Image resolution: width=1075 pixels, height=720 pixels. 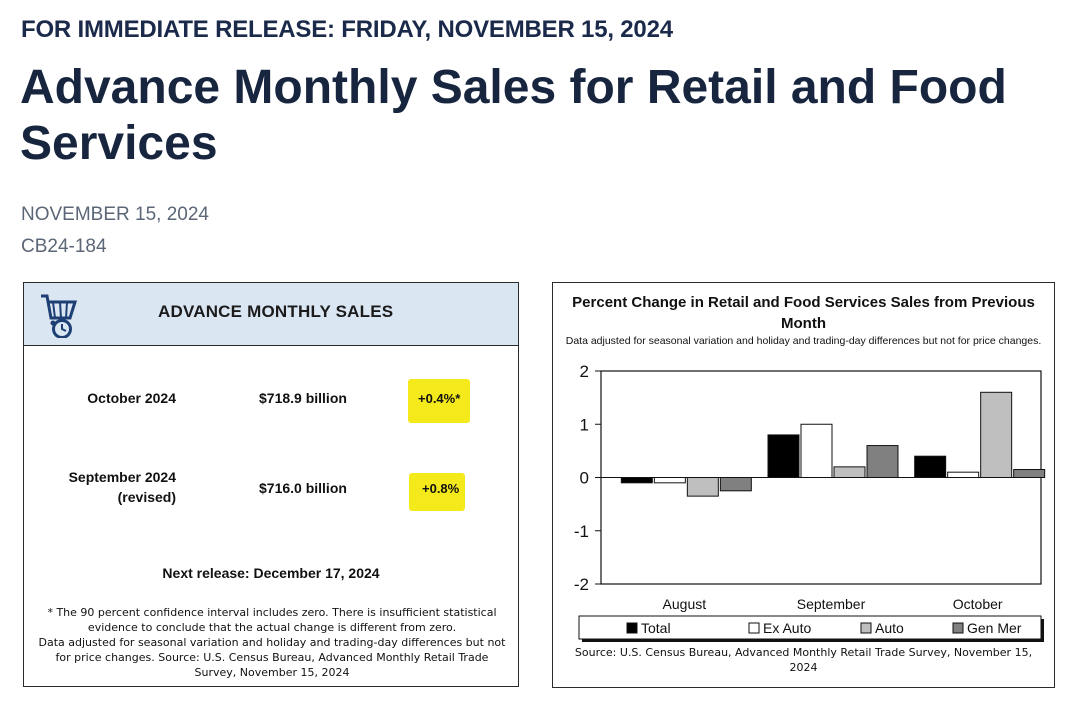 What do you see at coordinates (59, 316) in the screenshot?
I see `shopping-cart-clock-icon` at bounding box center [59, 316].